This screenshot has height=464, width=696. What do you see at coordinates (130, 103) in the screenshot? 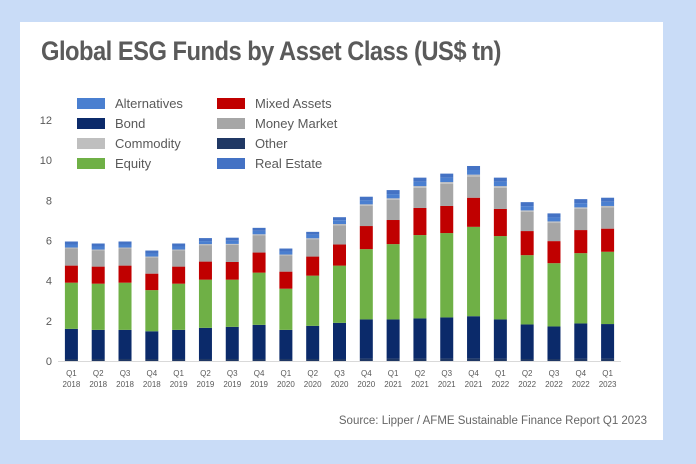
I see `legend-item-alternatives: Alternatives` at bounding box center [130, 103].